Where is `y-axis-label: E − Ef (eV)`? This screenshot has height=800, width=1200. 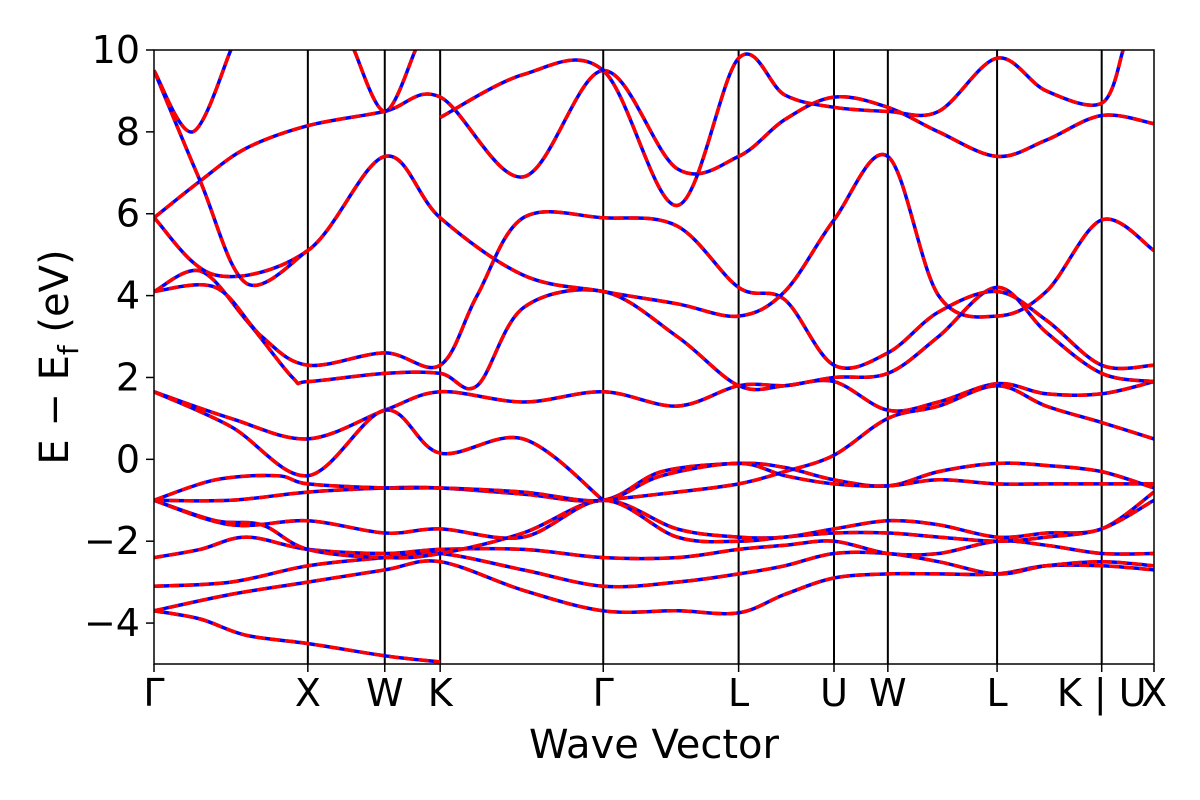 y-axis-label: E − Ef (eV) is located at coordinates (58, 356).